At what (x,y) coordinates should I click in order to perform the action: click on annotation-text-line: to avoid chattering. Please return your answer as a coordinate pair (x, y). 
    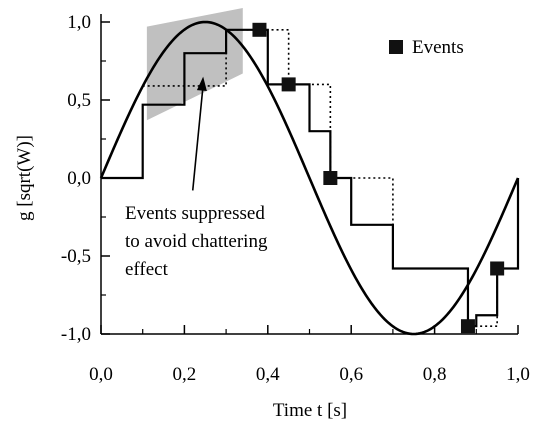
    Looking at the image, I should click on (196, 241).